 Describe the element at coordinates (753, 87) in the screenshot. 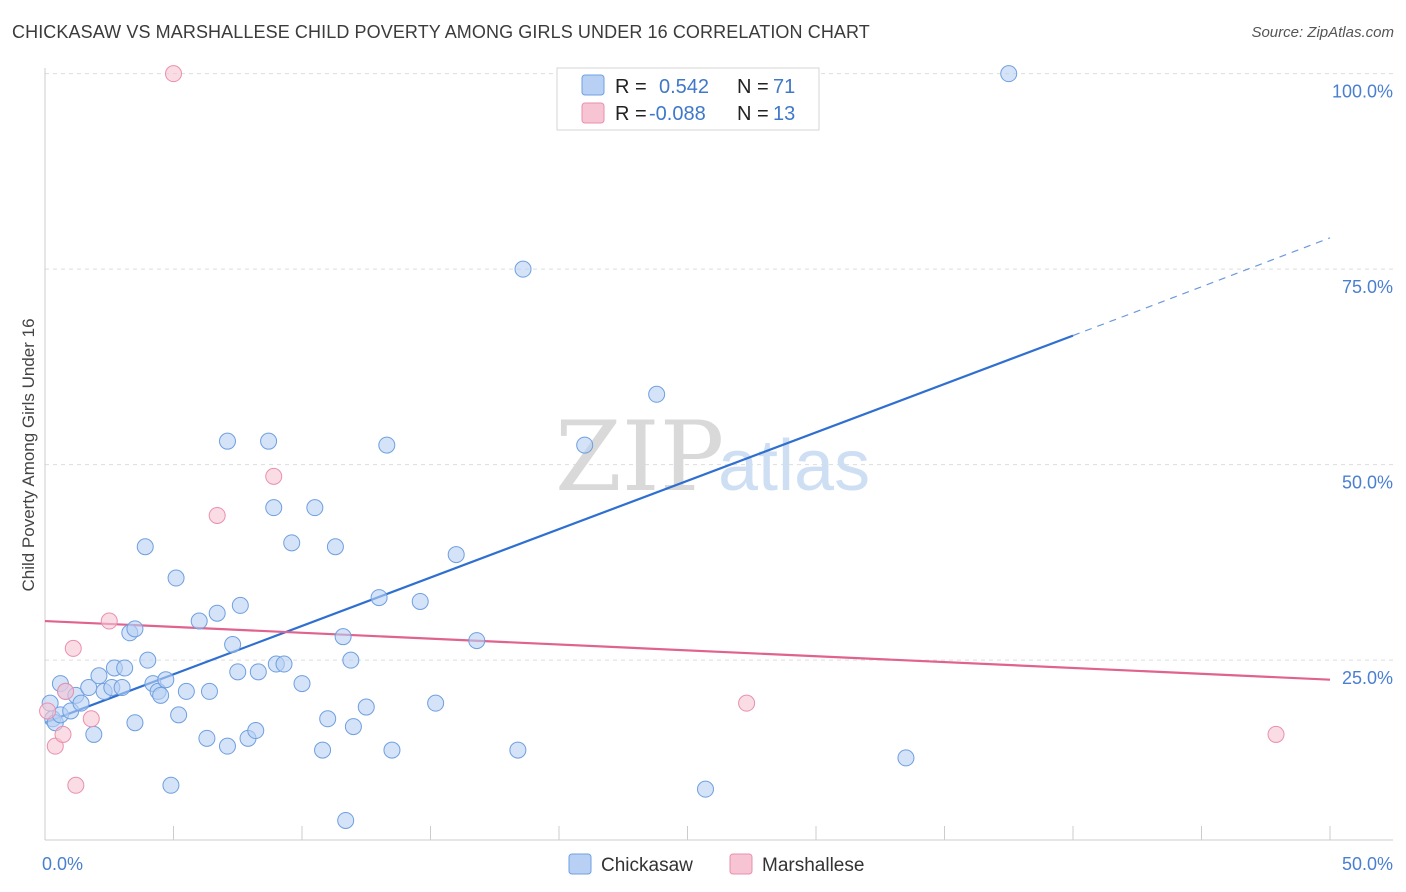

I see `stats-n-label-chickasaw: N =` at that location.